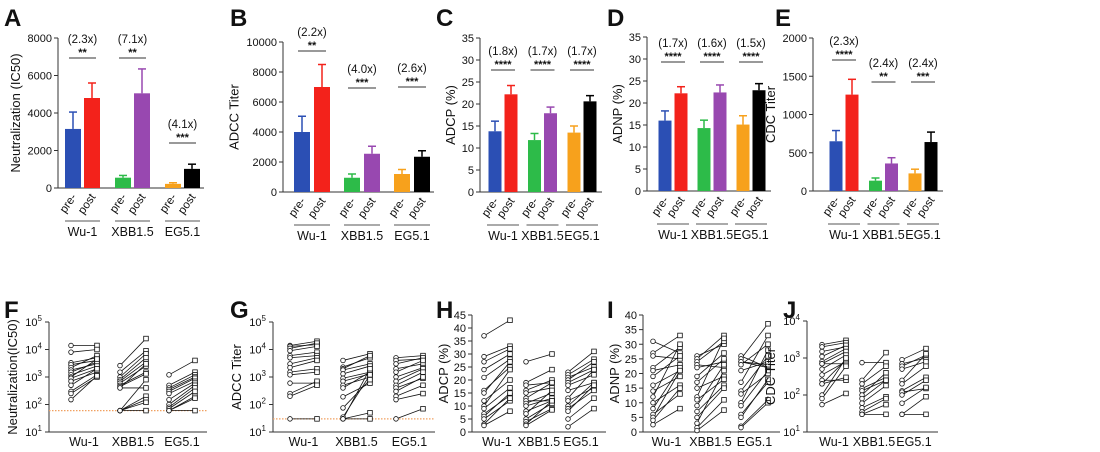  What do you see at coordinates (352, 184) in the screenshot?
I see `bar-xbb1.5-pre` at bounding box center [352, 184].